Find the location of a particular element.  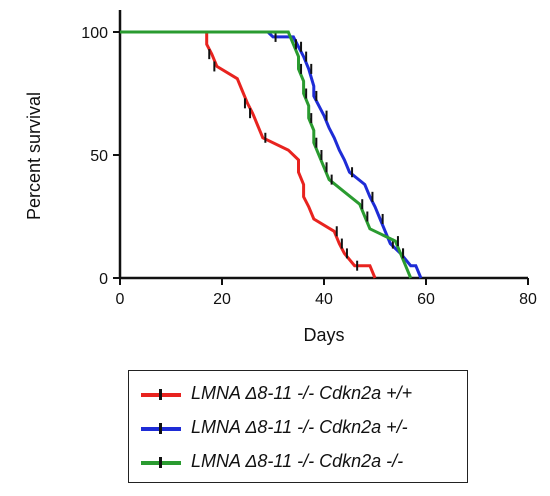

legend-label: LMNA Δ8-11 -/- Cdkn2a +/+ is located at coordinates (302, 393).